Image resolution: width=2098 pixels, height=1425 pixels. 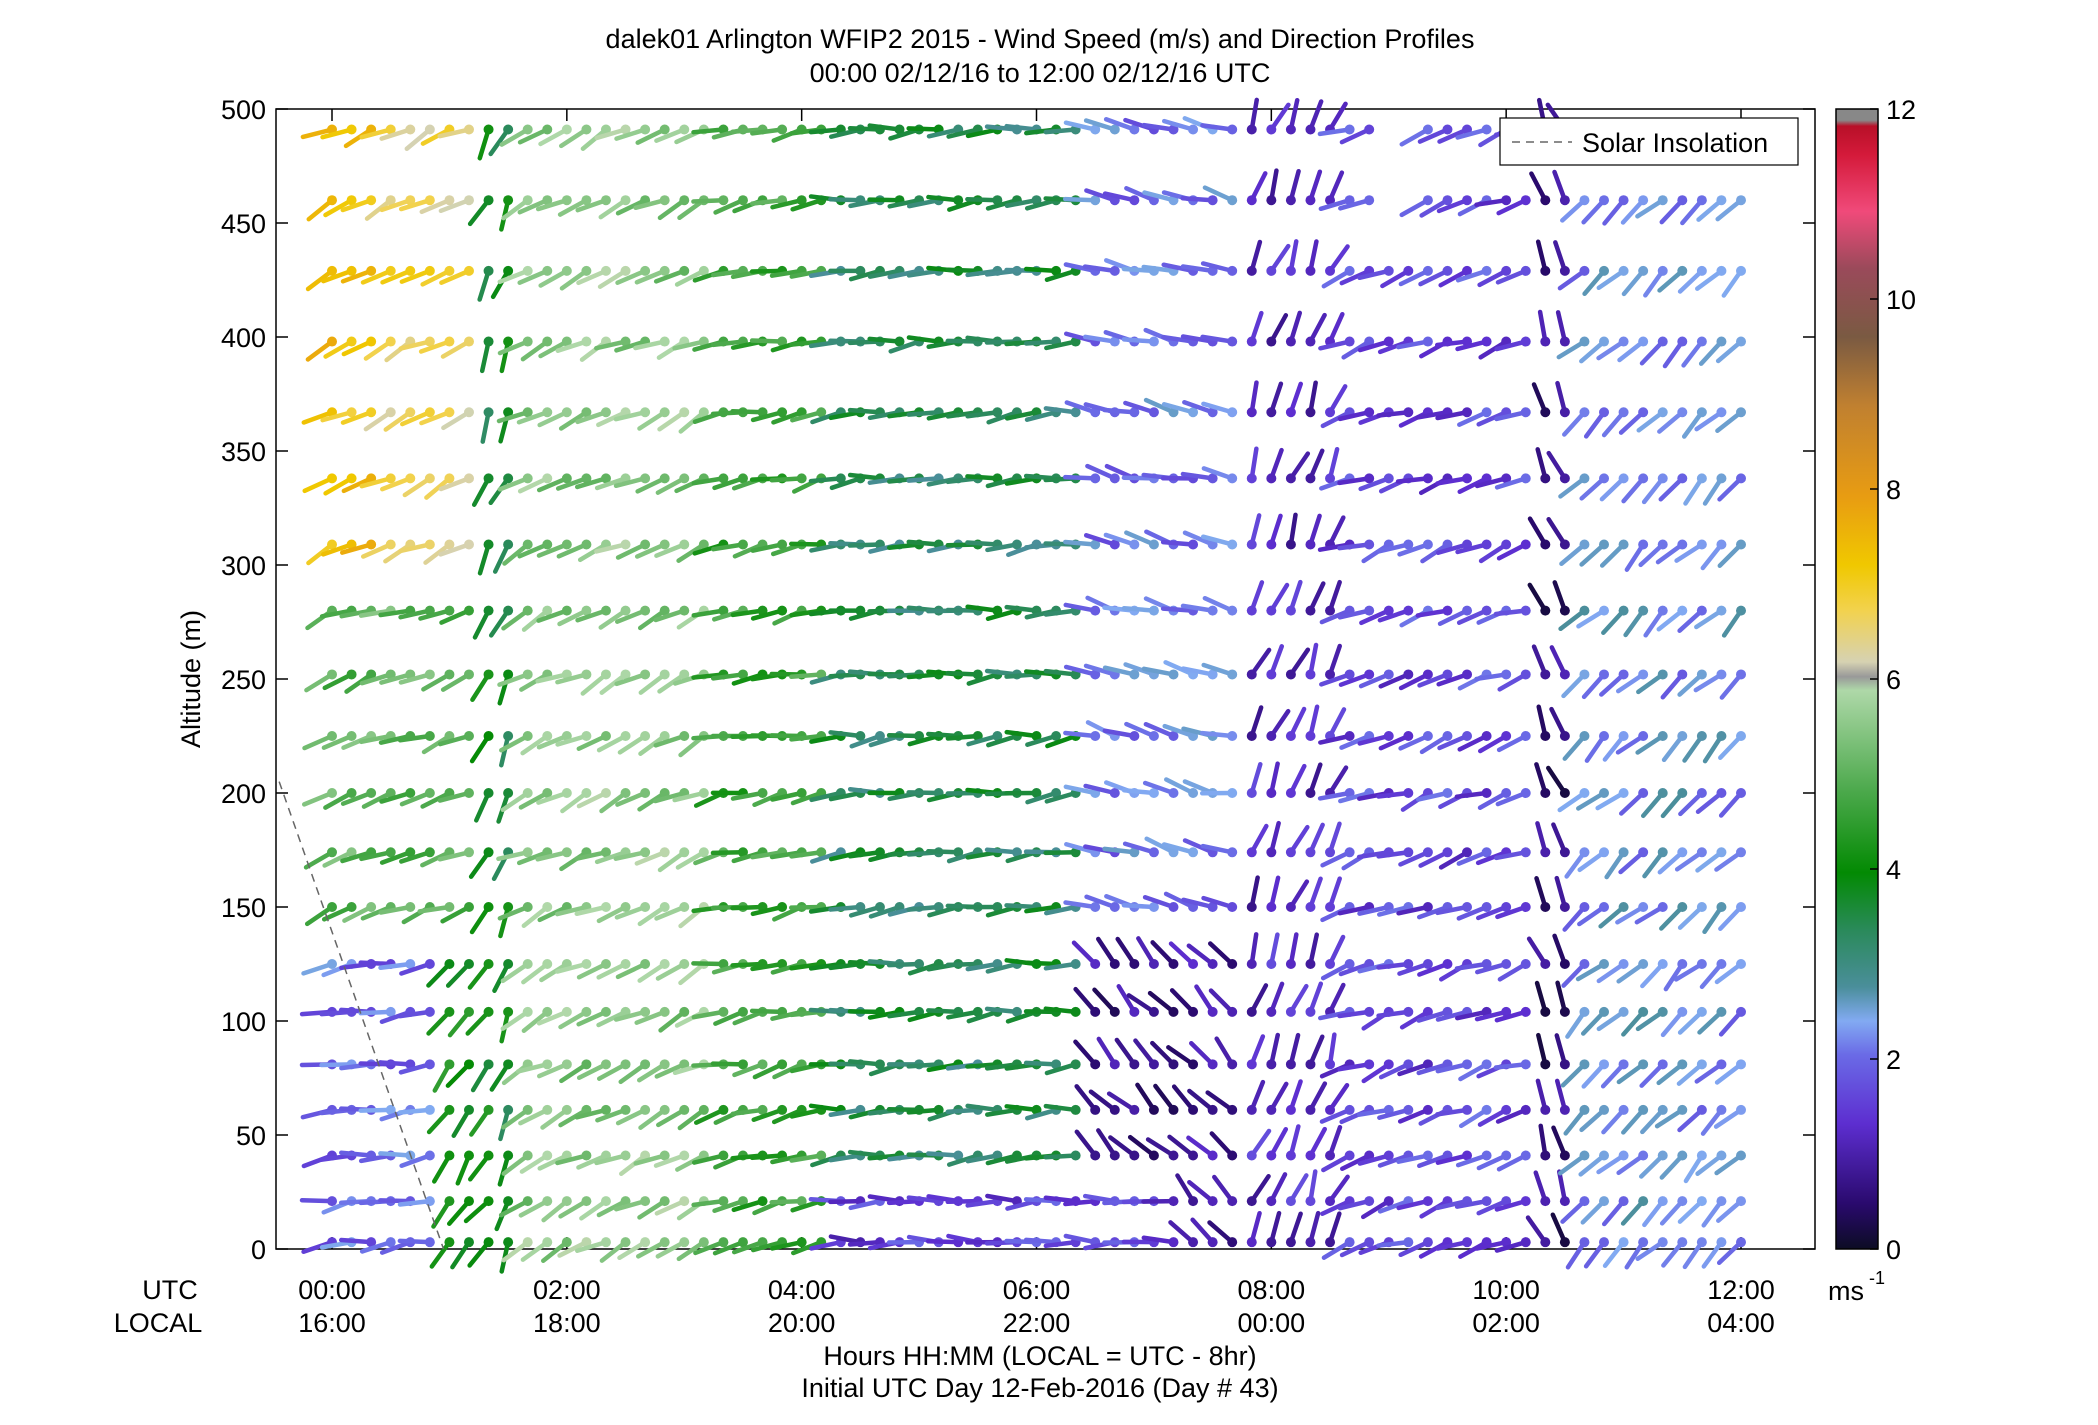 I want to click on y-tick-label: 50, so click(x=251, y=1136).